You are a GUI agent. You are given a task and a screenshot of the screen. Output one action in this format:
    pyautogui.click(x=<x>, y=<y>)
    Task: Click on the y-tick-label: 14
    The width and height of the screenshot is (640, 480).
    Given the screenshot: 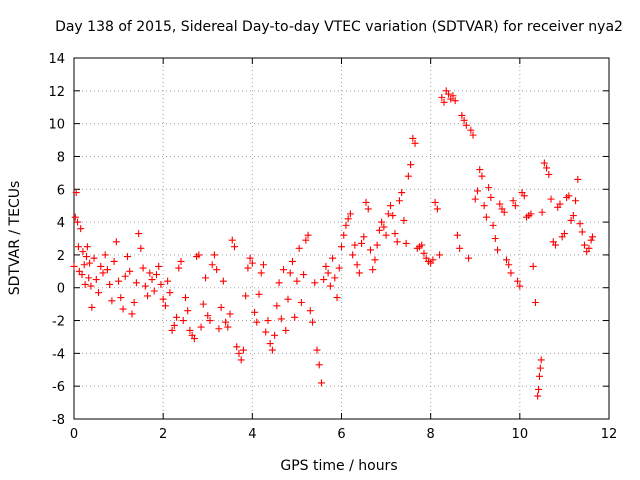 What is the action you would take?
    pyautogui.click(x=56, y=59)
    